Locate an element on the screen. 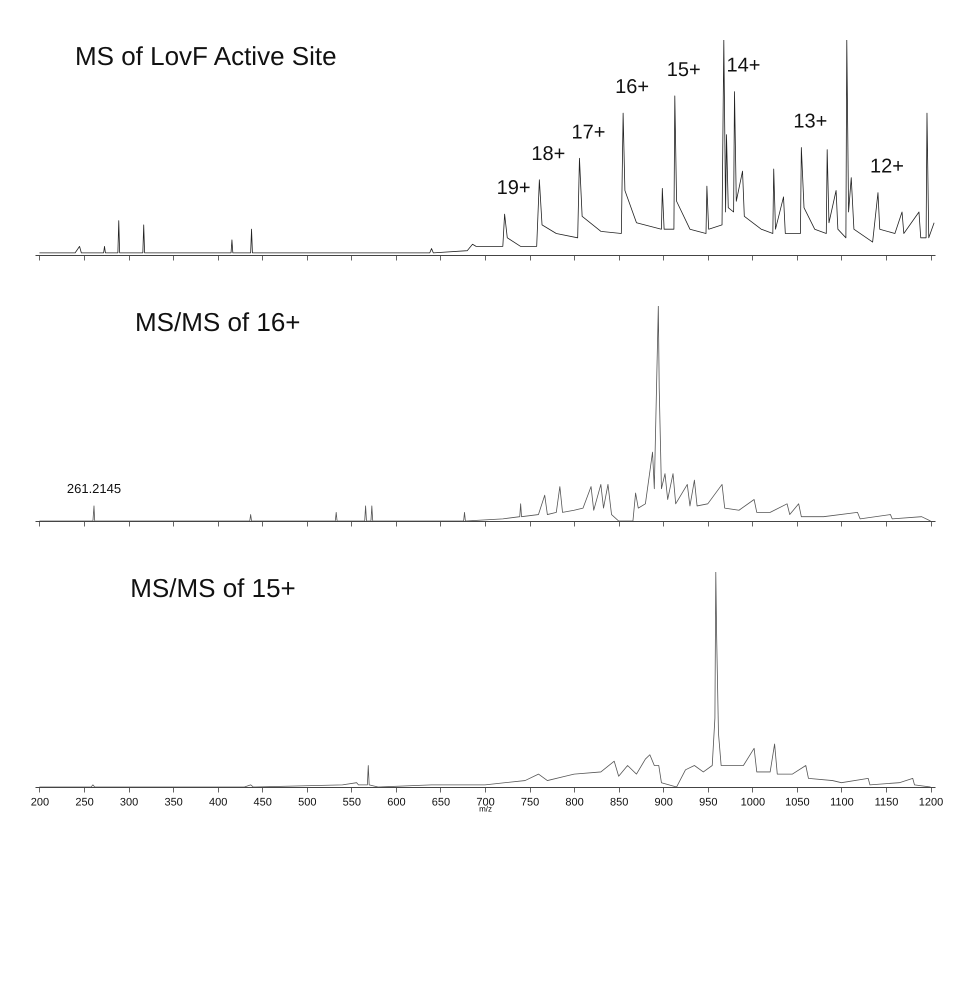  x-tick-label: 950 is located at coordinates (708, 802).